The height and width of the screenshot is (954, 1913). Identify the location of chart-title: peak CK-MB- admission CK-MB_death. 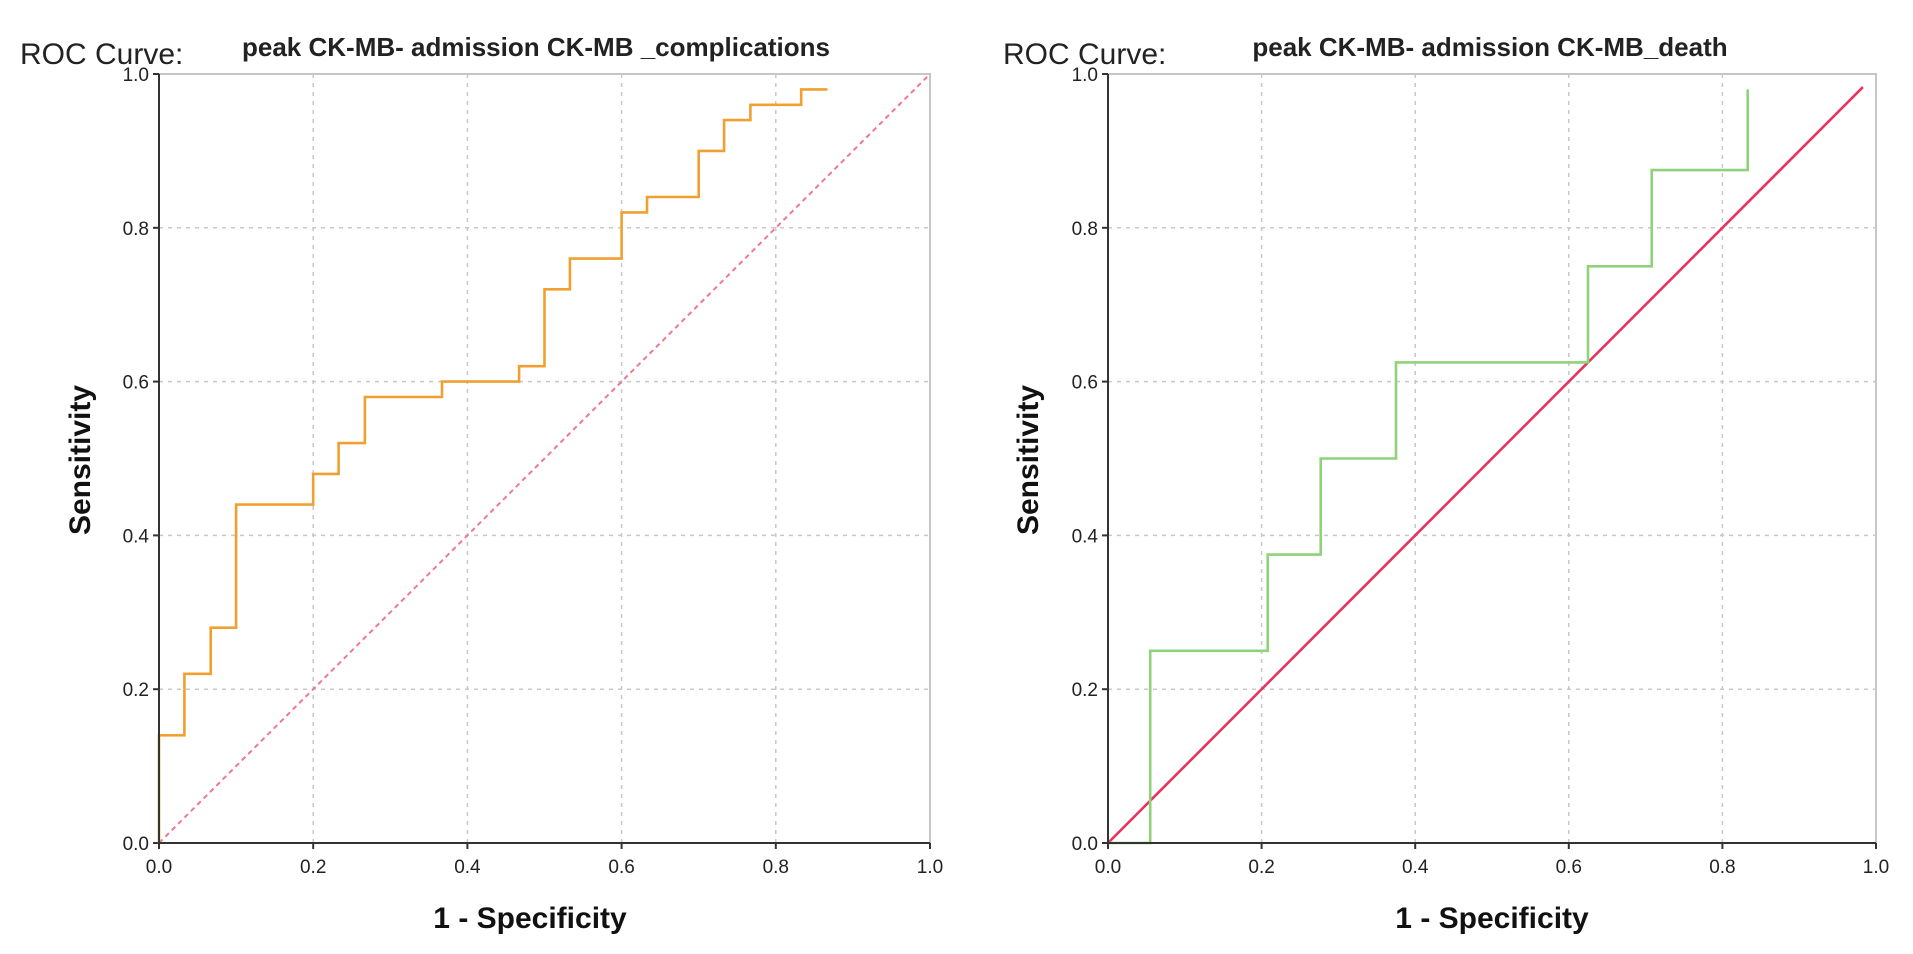
(1489, 47).